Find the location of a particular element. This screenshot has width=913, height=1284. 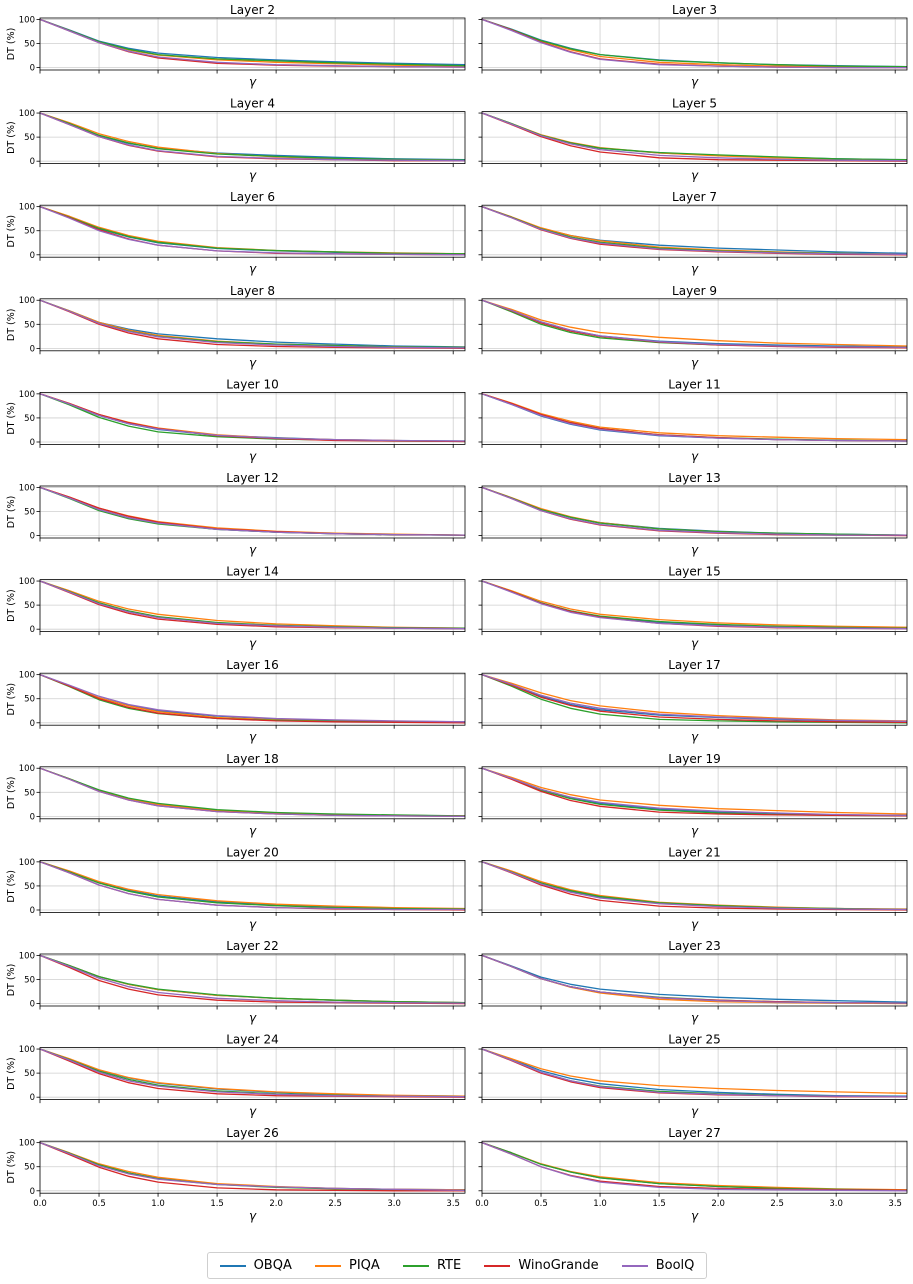

legend-item: BoolQ is located at coordinates (657, 1265).